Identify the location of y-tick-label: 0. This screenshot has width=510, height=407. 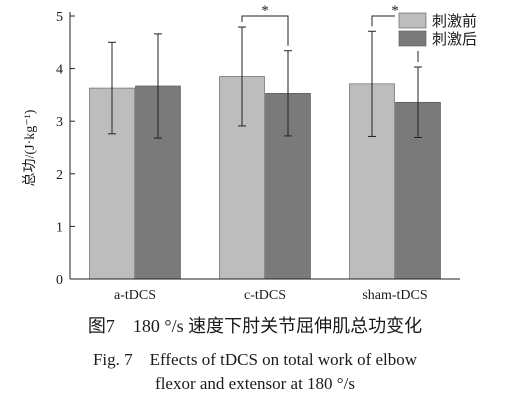
(59, 280).